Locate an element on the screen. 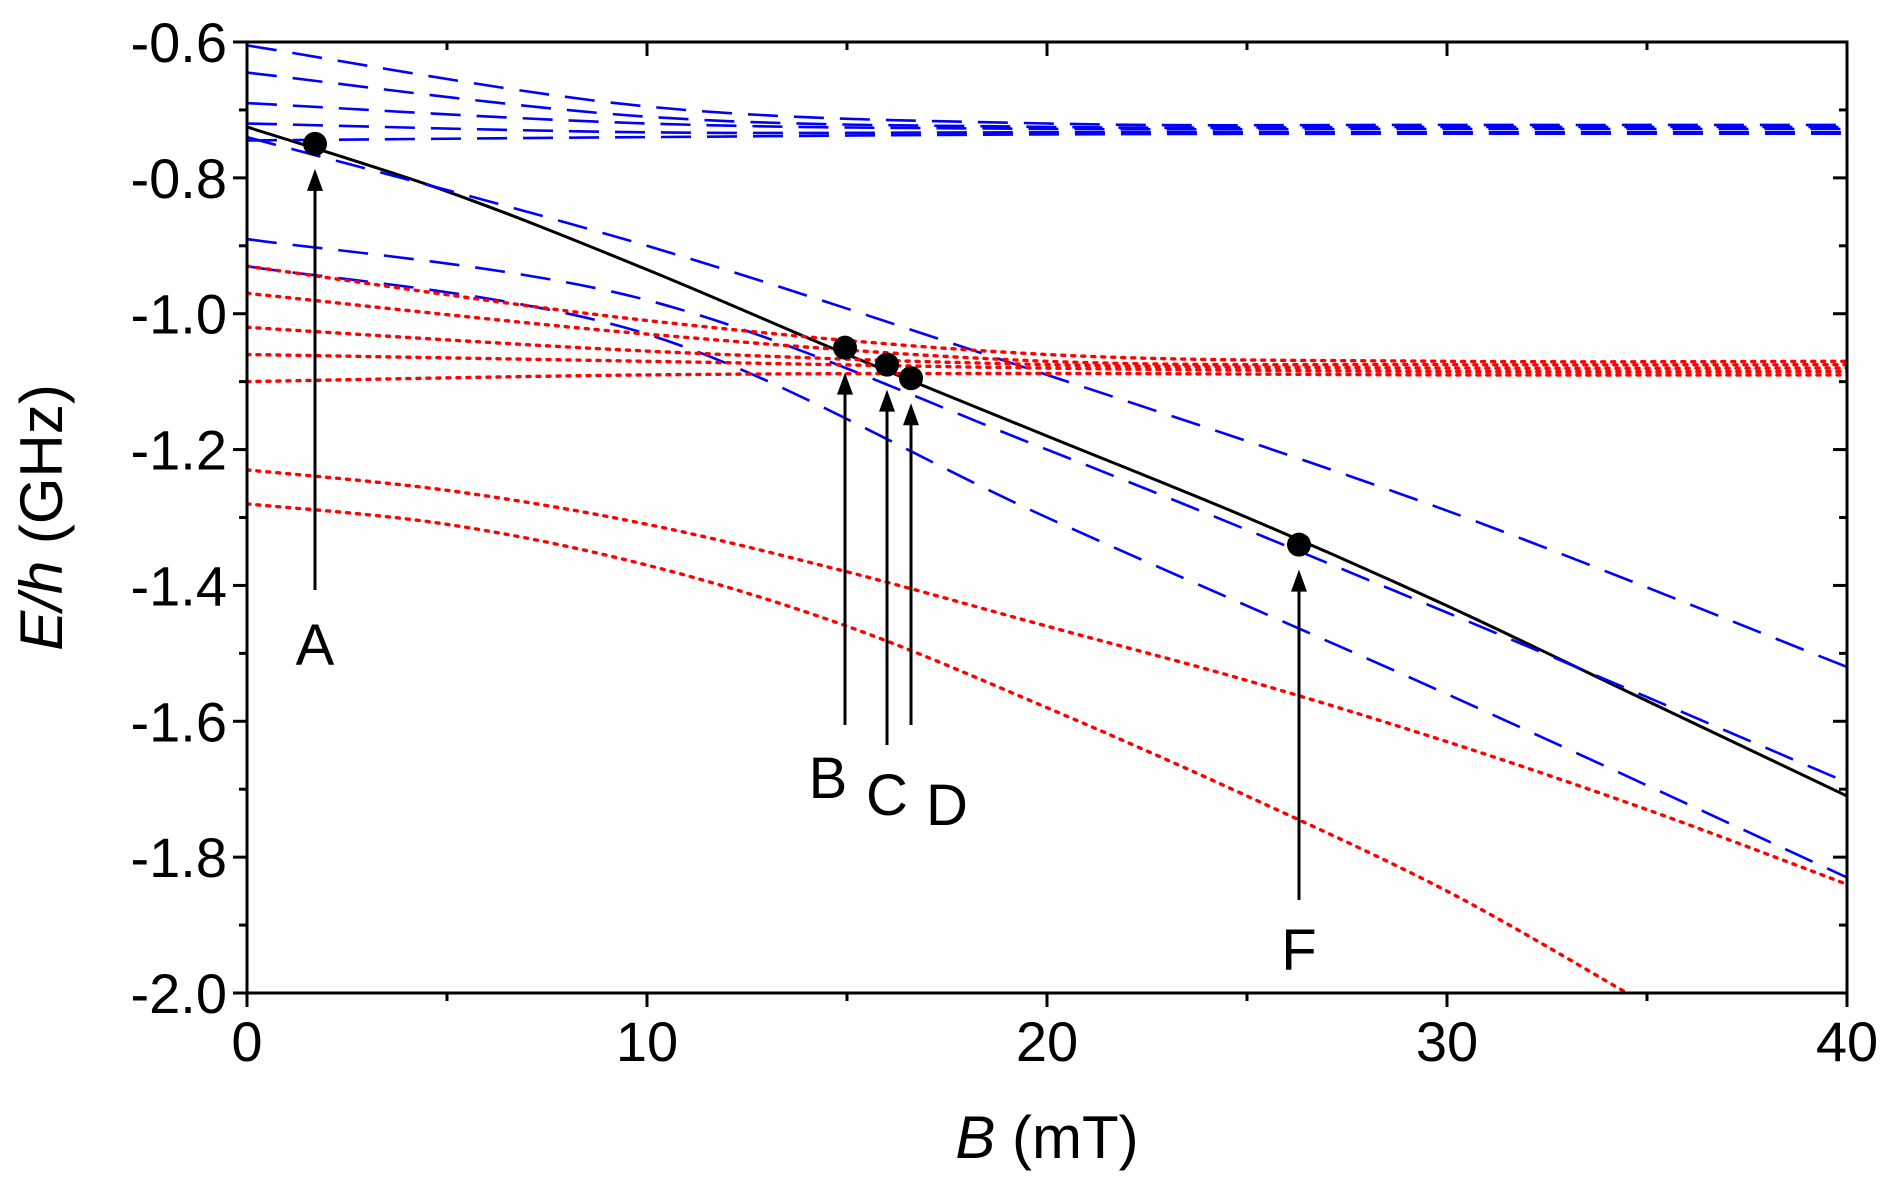 The image size is (1889, 1178). x-tick-label: 30 is located at coordinates (1447, 1041).